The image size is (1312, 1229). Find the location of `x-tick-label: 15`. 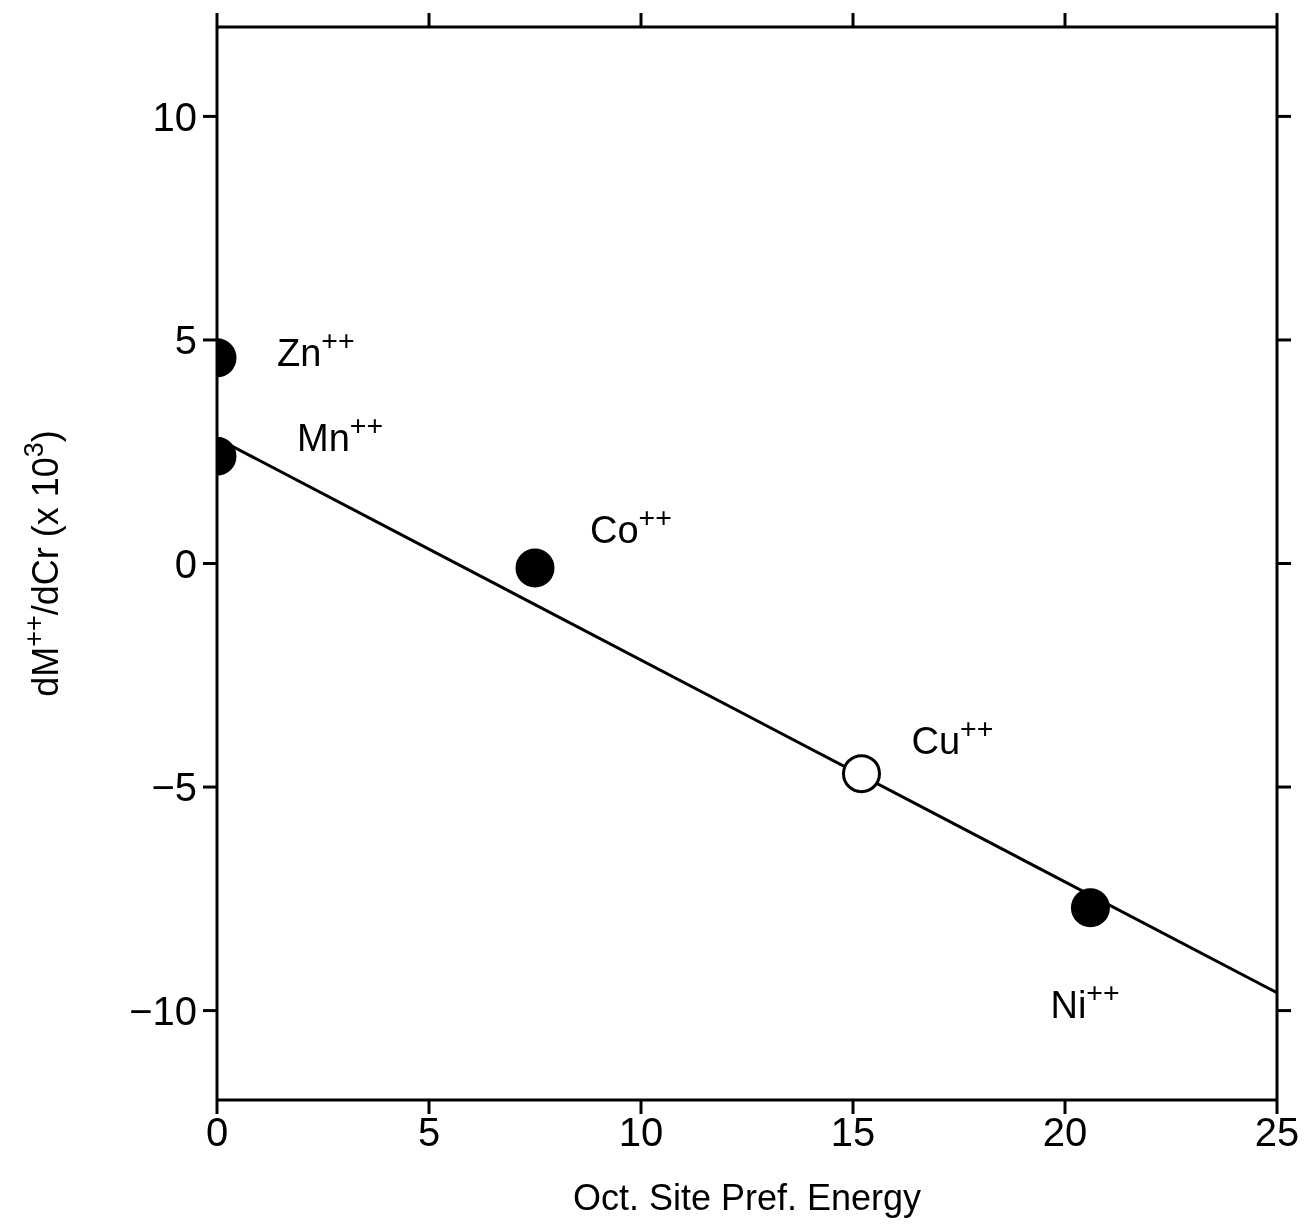

x-tick-label: 15 is located at coordinates (853, 1132).